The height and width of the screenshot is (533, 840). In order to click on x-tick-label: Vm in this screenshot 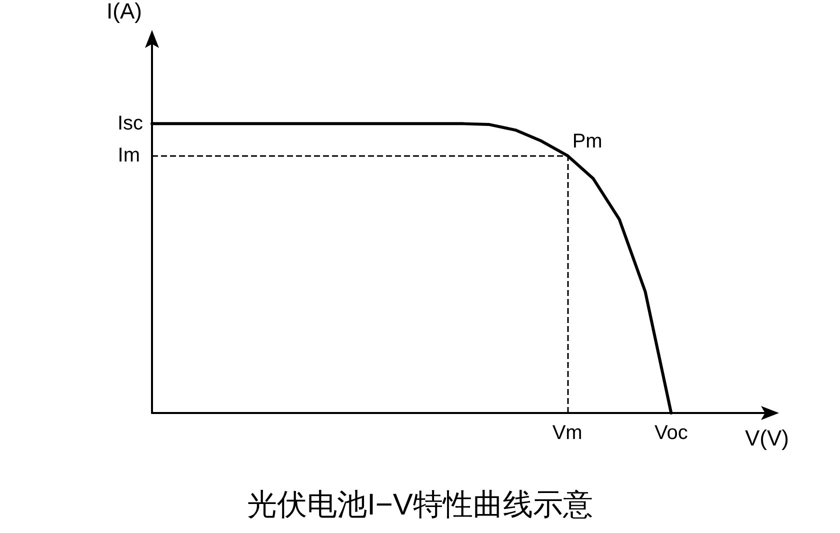, I will do `click(567, 433)`.